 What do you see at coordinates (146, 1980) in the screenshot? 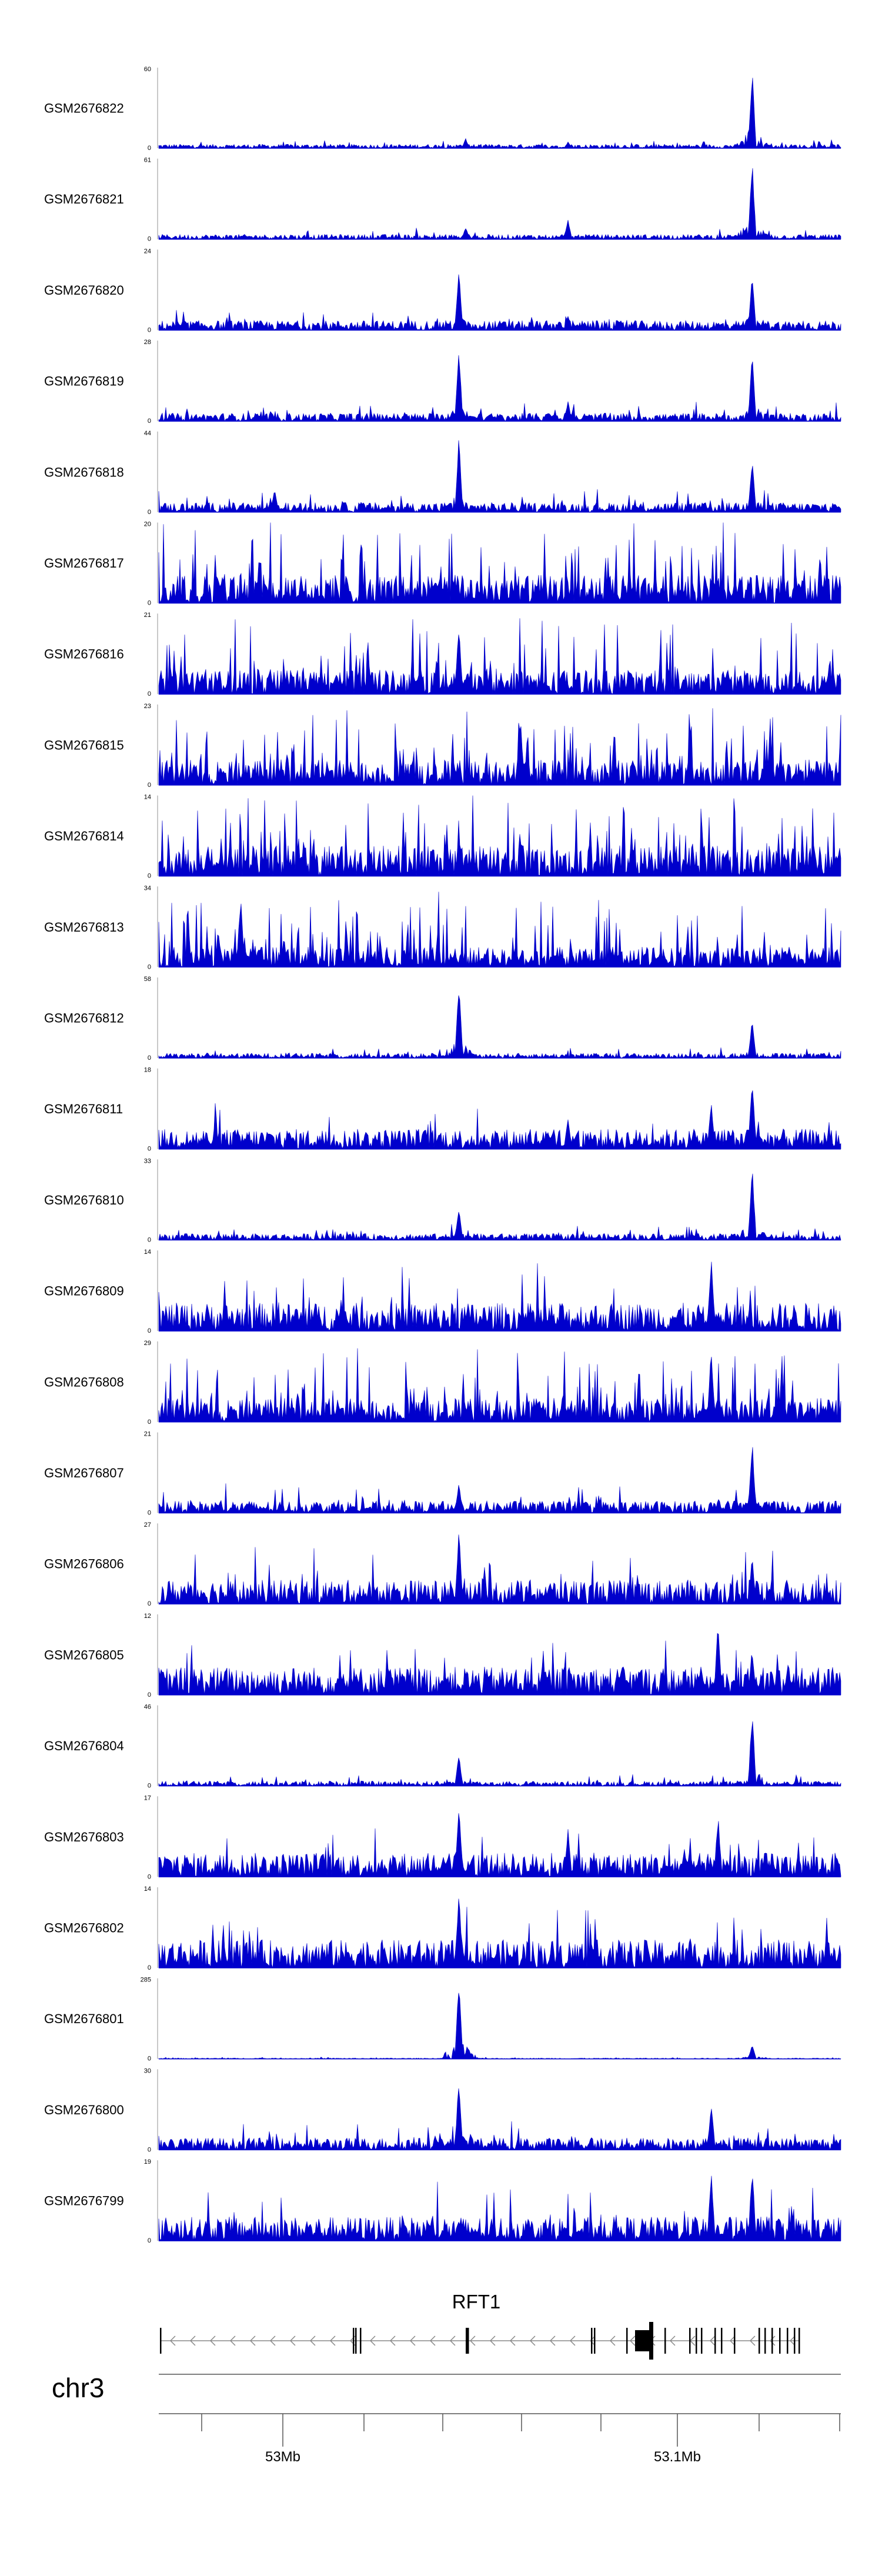
I see `track-scale-max: 285` at bounding box center [146, 1980].